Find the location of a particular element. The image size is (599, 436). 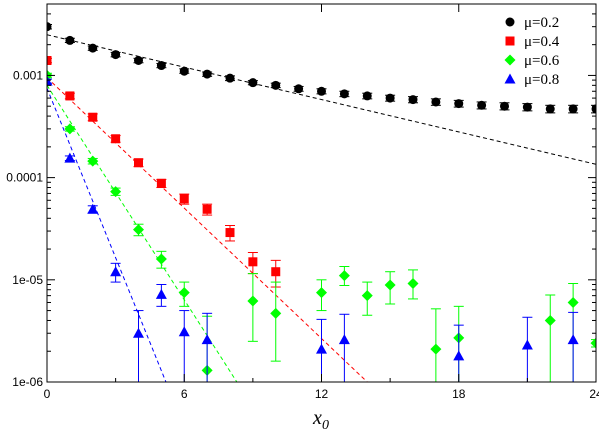

x-tick-label: 18 is located at coordinates (459, 394).